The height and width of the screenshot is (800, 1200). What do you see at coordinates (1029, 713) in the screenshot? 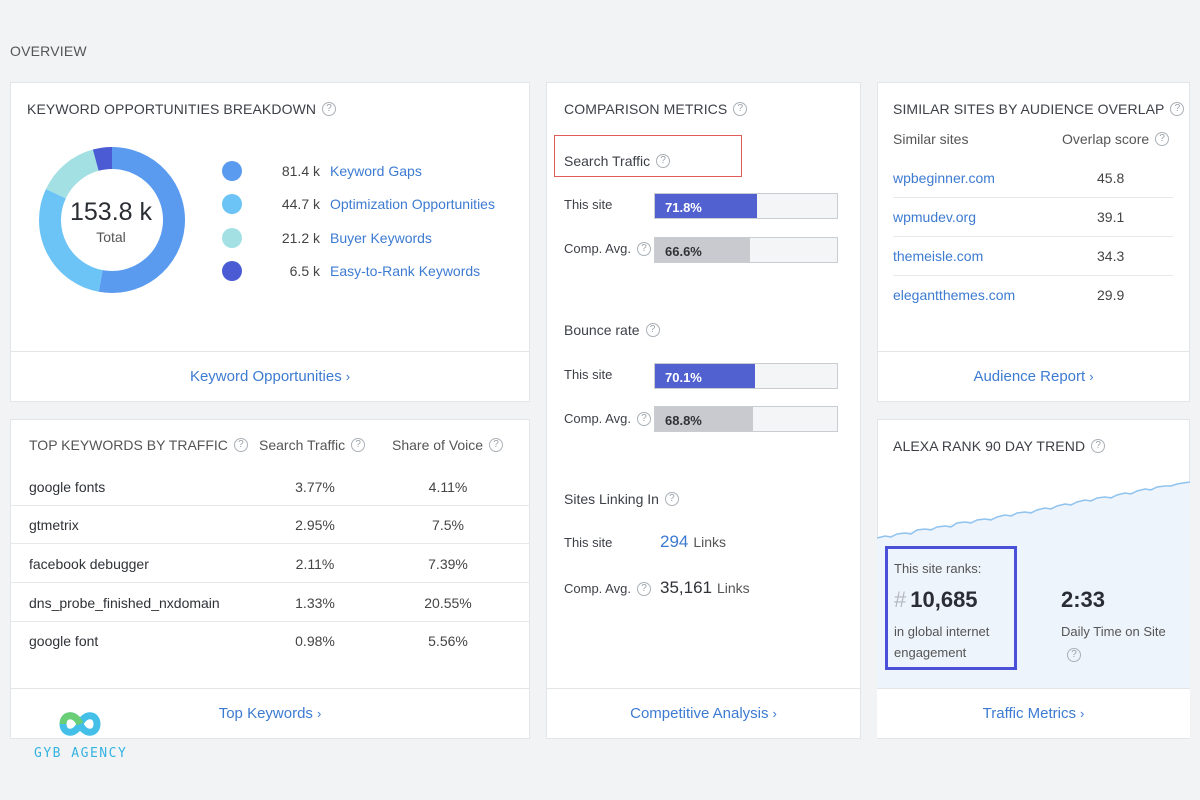
I see `traffic-metrics-link: Traffic Metrics` at bounding box center [1029, 713].